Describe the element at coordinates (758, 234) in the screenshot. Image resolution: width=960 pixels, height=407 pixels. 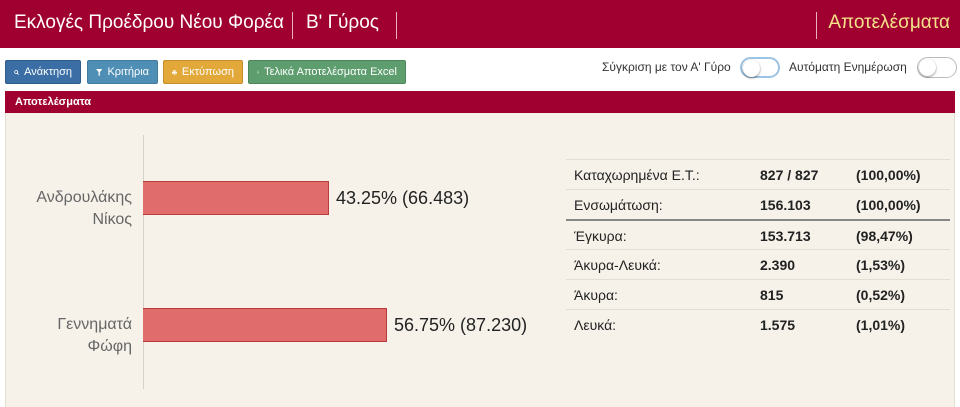
I see `stats-row: Έγκυρα: 153.713 (98,47%)` at that location.